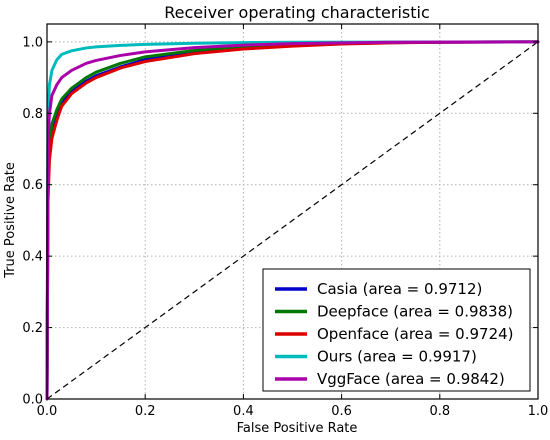 The height and width of the screenshot is (440, 550). Describe the element at coordinates (411, 379) in the screenshot. I see `legend-label-4: VggFace (area = 0.9842)` at that location.